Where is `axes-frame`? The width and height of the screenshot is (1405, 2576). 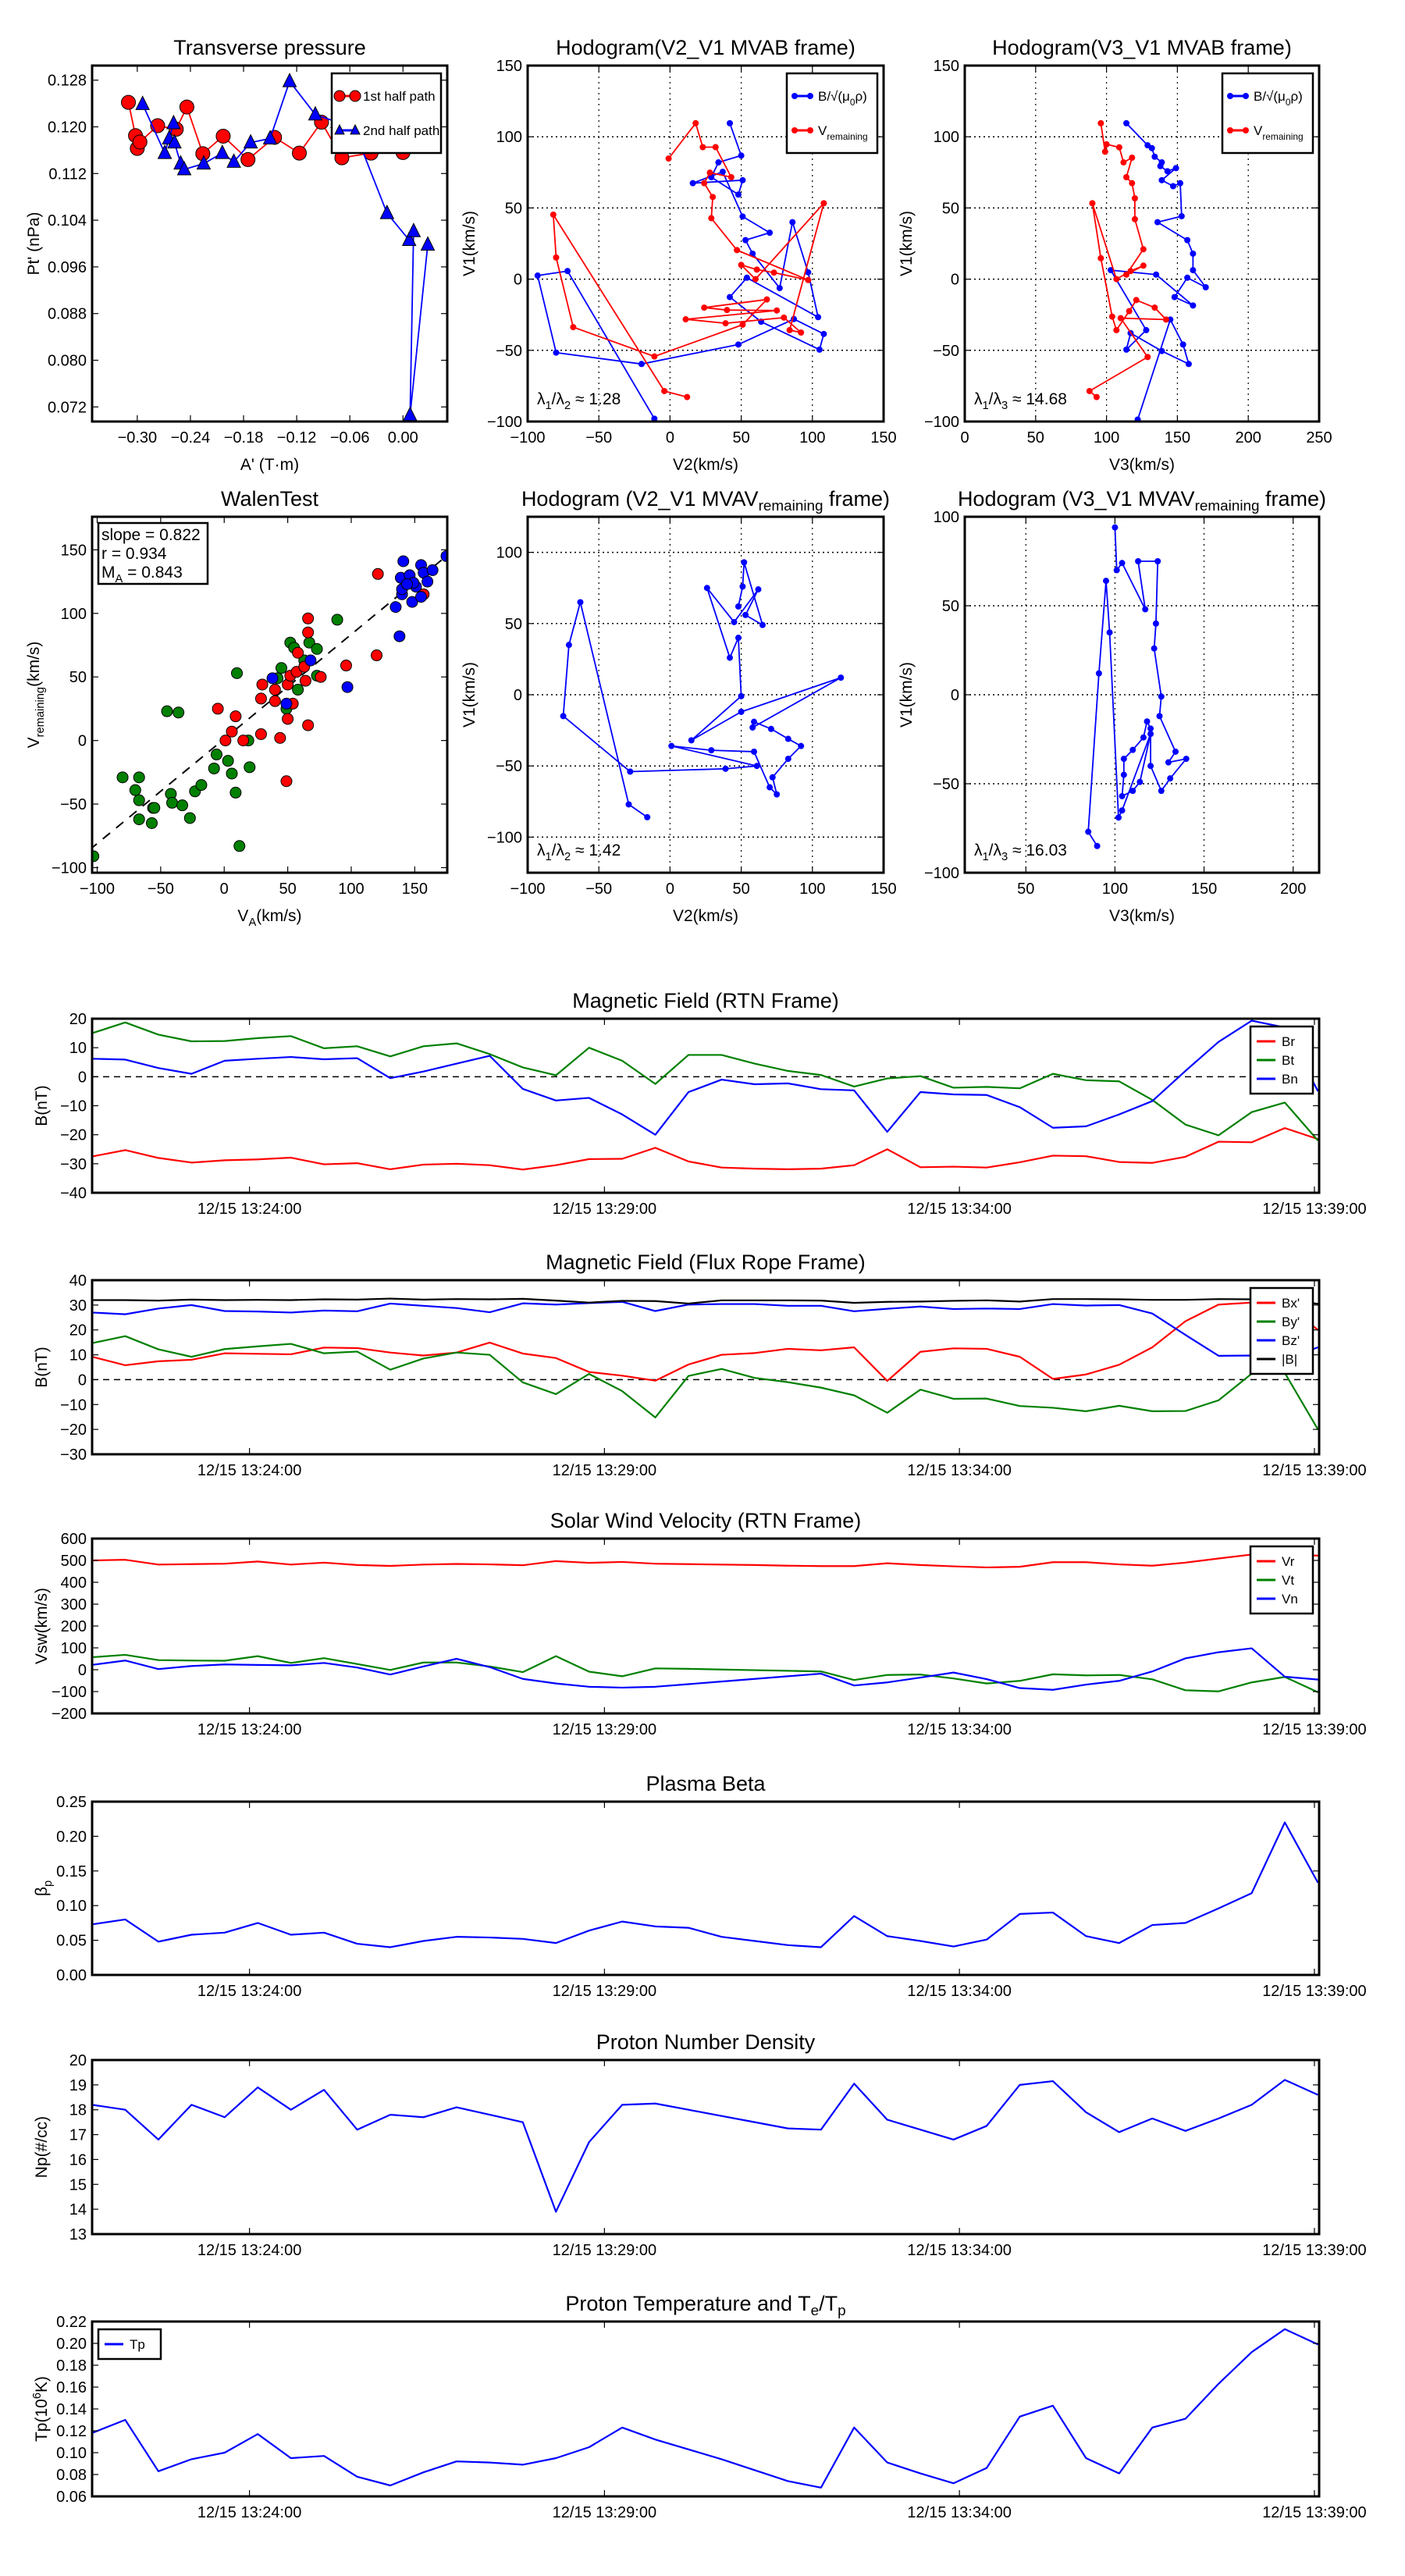
axes-frame is located at coordinates (706, 1888).